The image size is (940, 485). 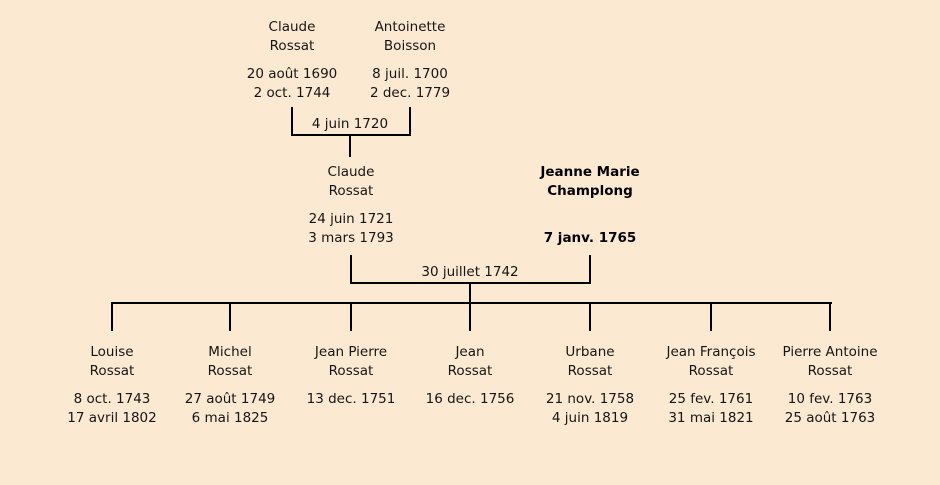 I want to click on person-card-child-3: Jean Pierre Rossat 13 dec. 1751, so click(x=351, y=385).